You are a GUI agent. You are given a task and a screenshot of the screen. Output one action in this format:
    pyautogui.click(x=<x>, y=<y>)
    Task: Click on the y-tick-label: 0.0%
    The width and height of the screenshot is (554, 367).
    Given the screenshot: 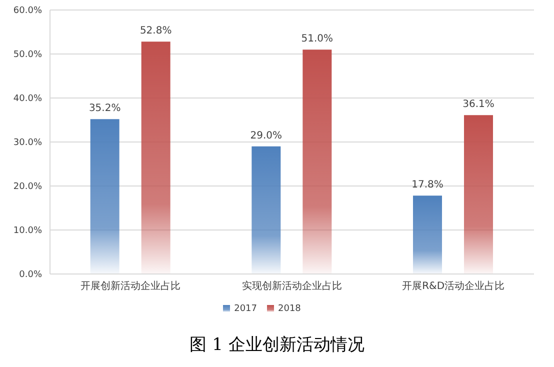 What is the action you would take?
    pyautogui.click(x=30, y=275)
    